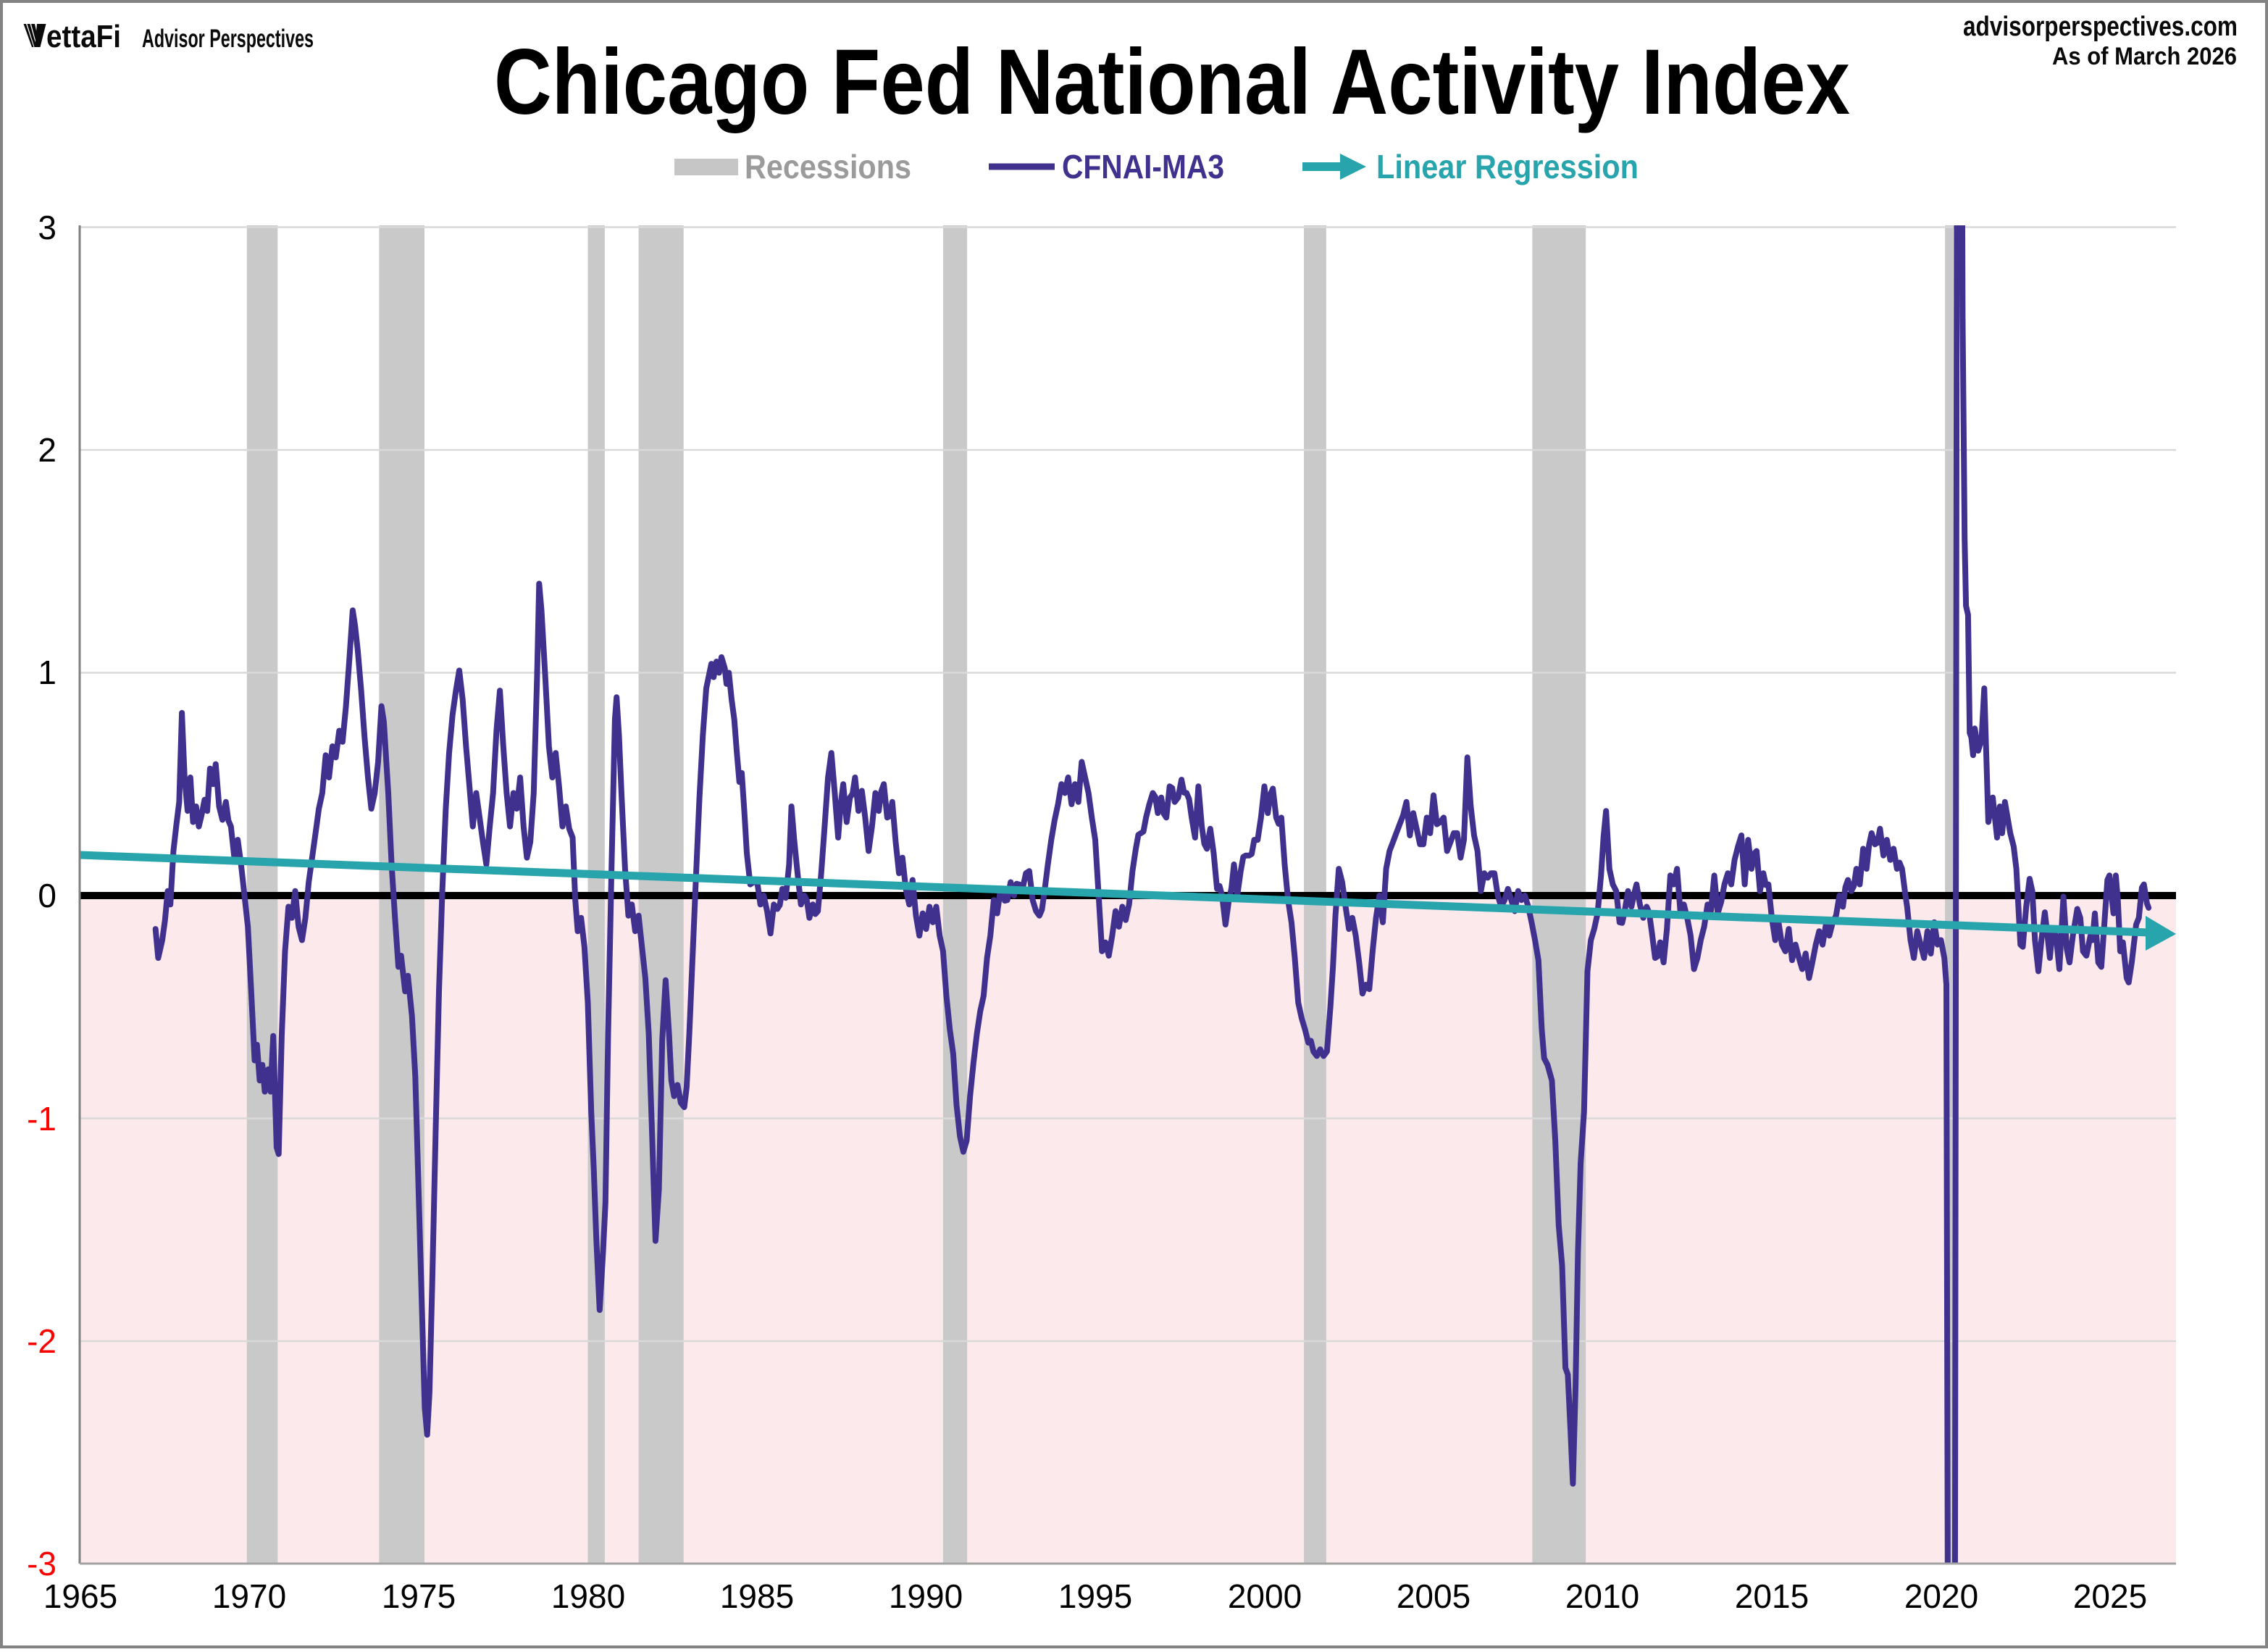  Describe the element at coordinates (1143, 166) in the screenshot. I see `svg-text: CFNAI-MA3` at that location.